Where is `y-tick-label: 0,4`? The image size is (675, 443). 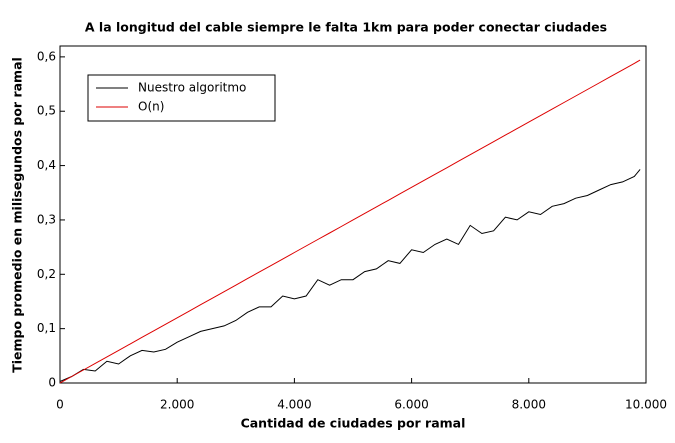 y-tick-label: 0,4 is located at coordinates (46, 165).